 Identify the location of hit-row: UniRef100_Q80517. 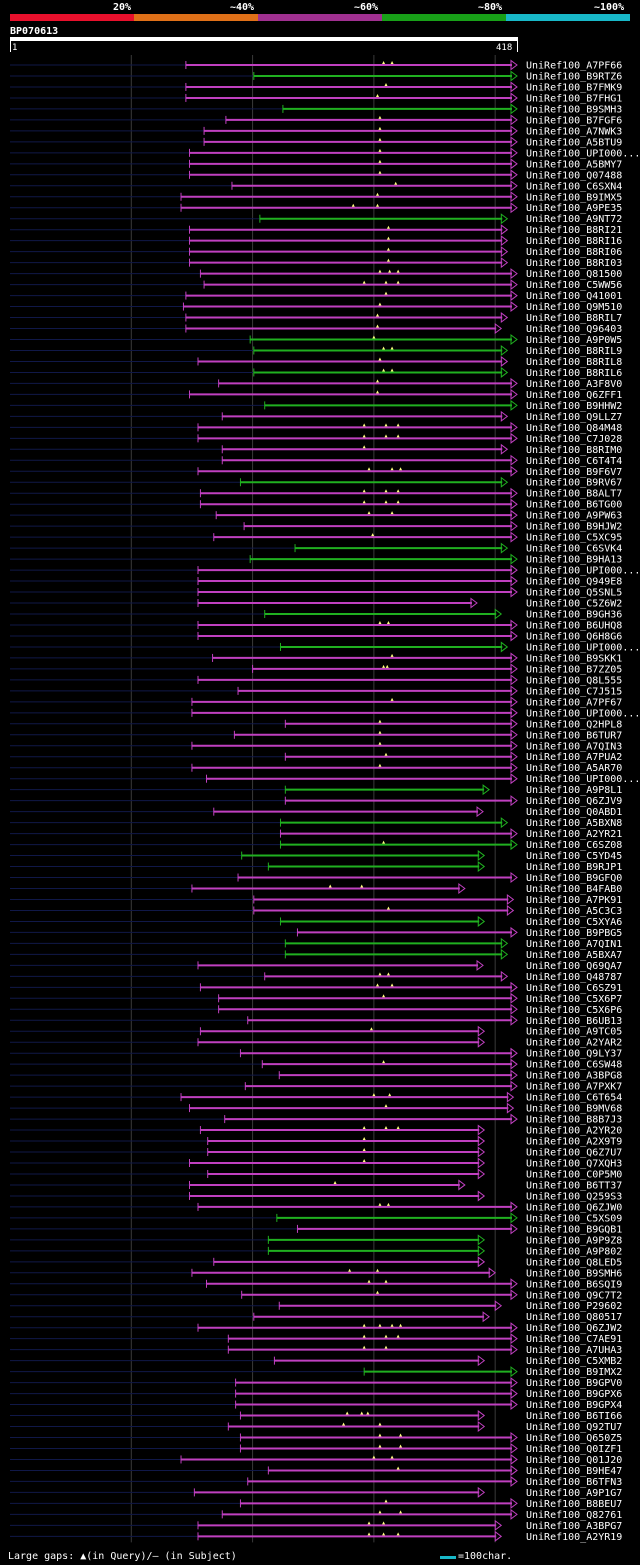
(316, 1317).